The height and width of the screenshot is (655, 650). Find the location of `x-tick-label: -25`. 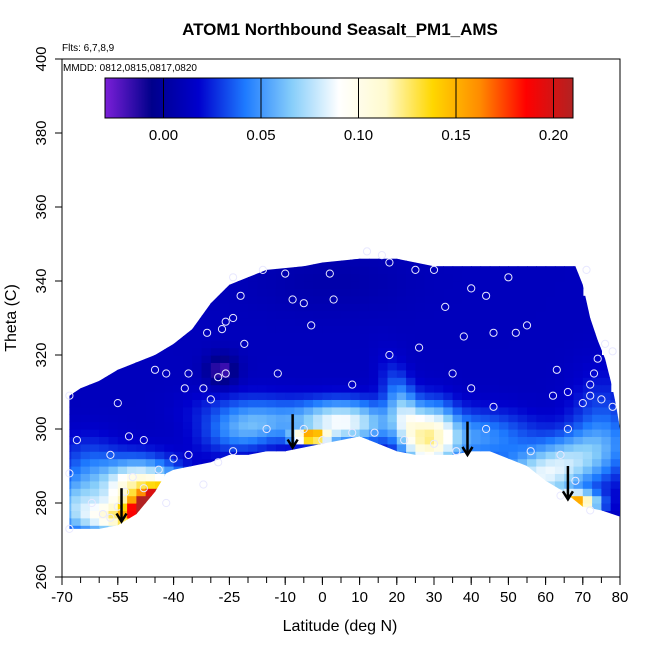

x-tick-label: -25 is located at coordinates (230, 597).